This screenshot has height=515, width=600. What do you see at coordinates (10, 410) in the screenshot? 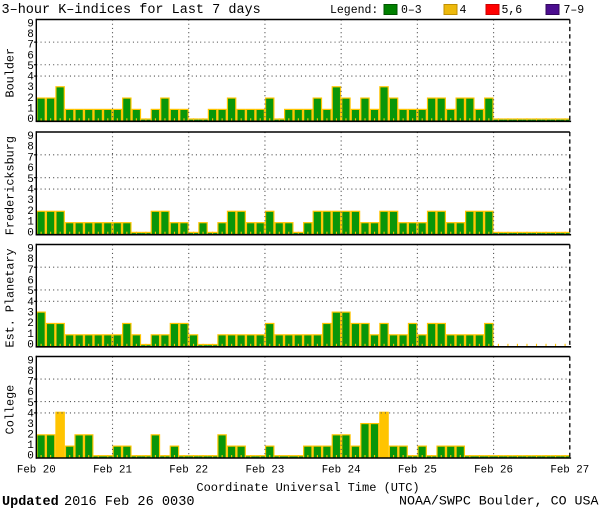
I see `svg-text: College` at bounding box center [10, 410].